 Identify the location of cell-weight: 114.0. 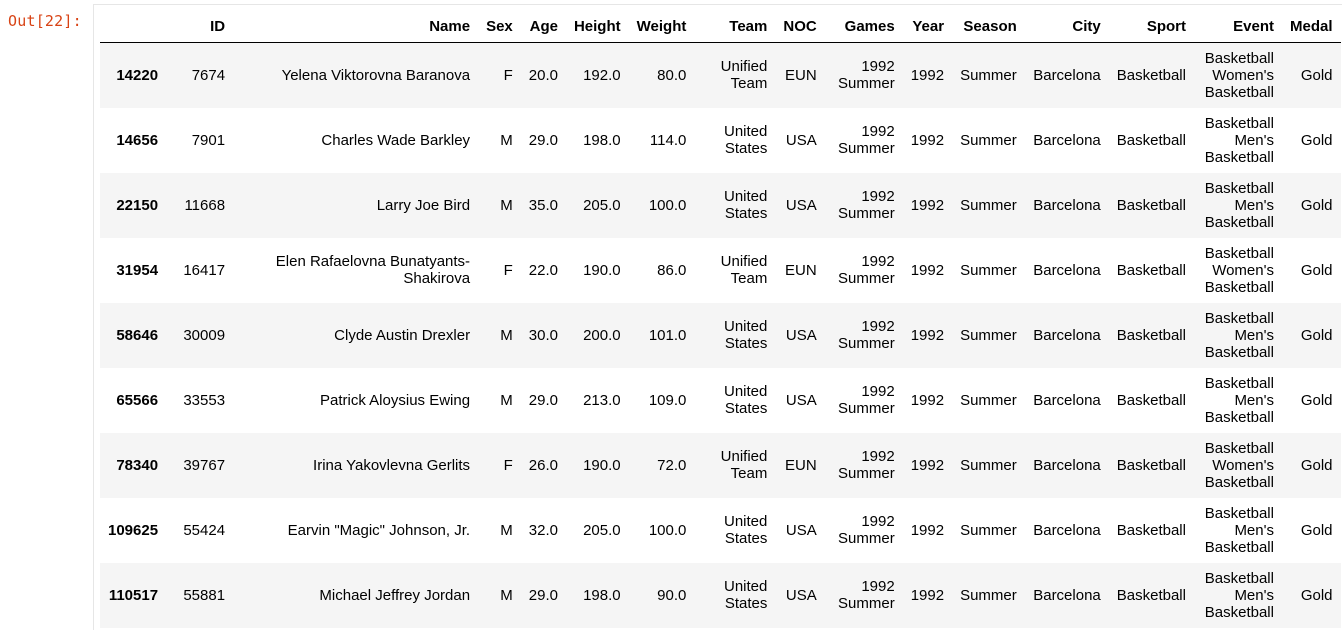
(668, 140).